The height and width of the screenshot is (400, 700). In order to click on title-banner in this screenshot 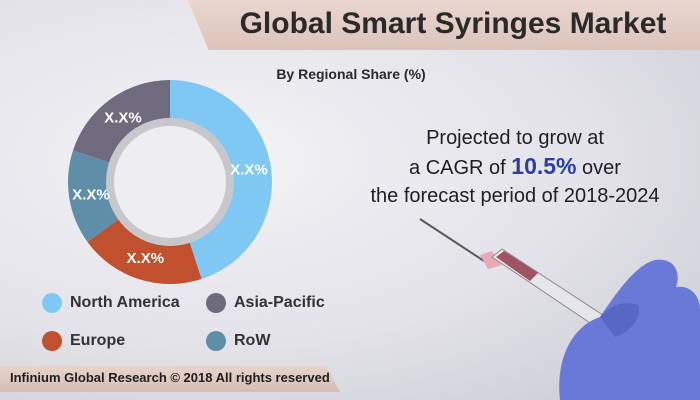, I will do `click(444, 25)`.